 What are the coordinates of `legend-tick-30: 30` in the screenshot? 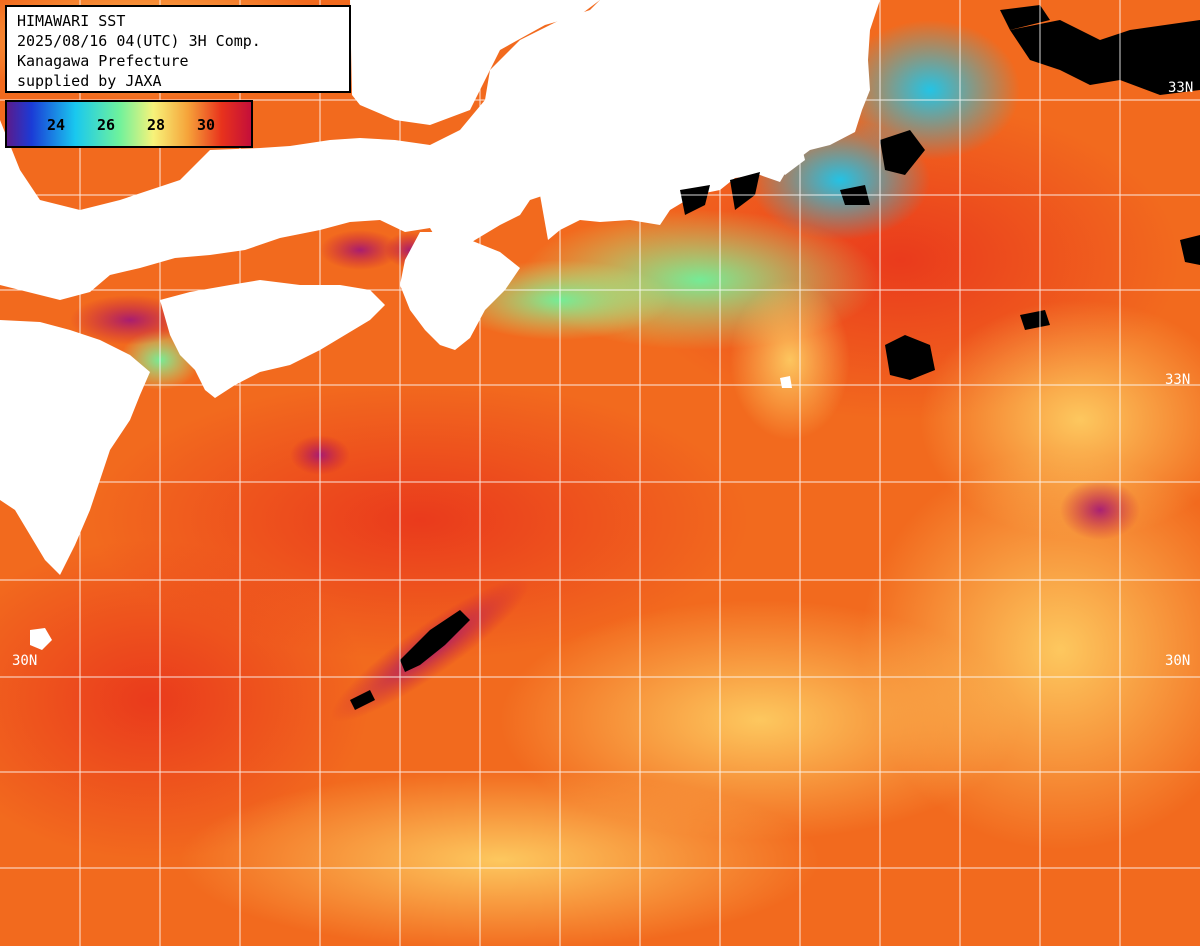 It's located at (206, 125).